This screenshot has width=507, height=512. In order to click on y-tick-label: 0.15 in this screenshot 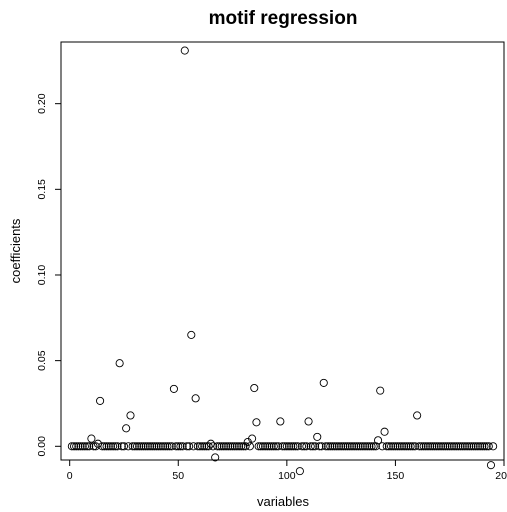, I will do `click(42, 189)`.